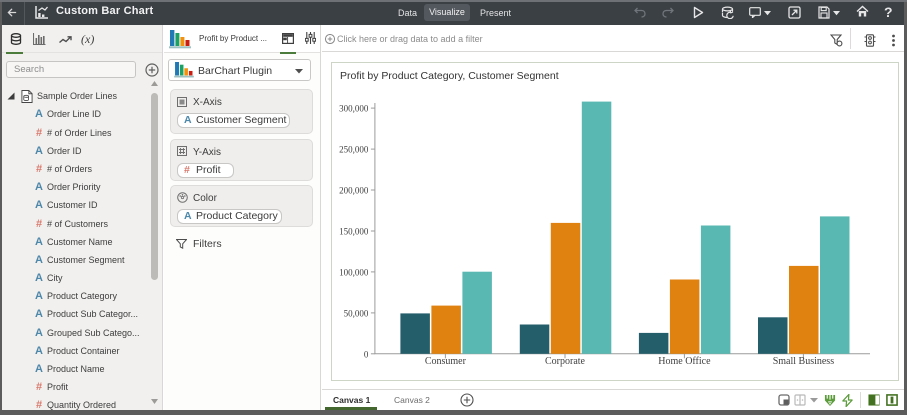 The width and height of the screenshot is (907, 415). What do you see at coordinates (565, 361) in the screenshot?
I see `svg-text: Corporate` at bounding box center [565, 361].